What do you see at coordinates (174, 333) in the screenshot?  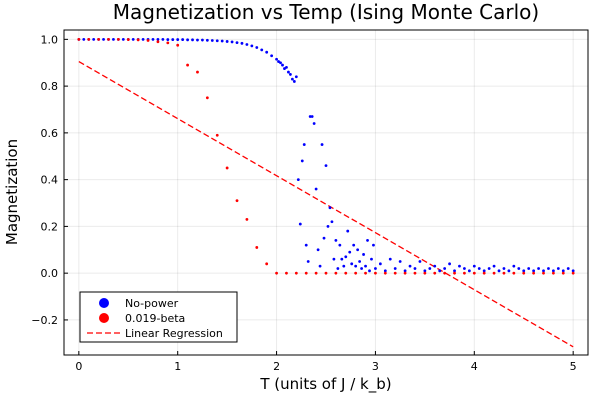 I see `legend-label-regression: Linear Regression` at bounding box center [174, 333].